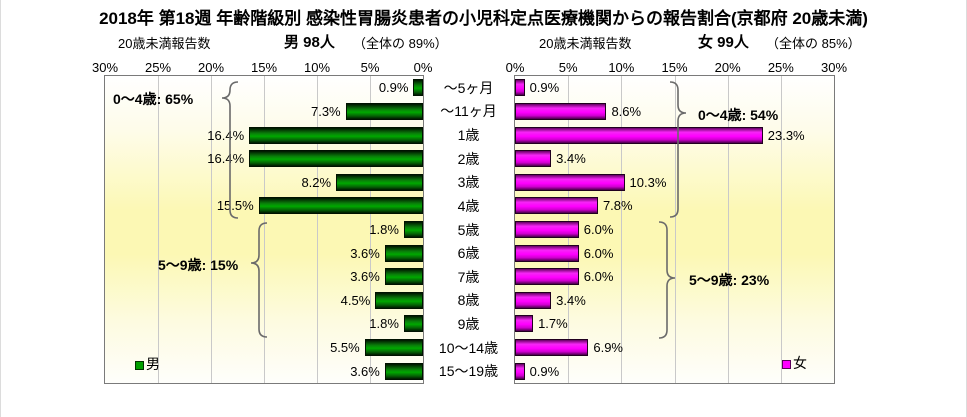 This screenshot has width=967, height=417. Describe the element at coordinates (468, 111) in the screenshot. I see `category-label: ～11ヶ月` at that location.